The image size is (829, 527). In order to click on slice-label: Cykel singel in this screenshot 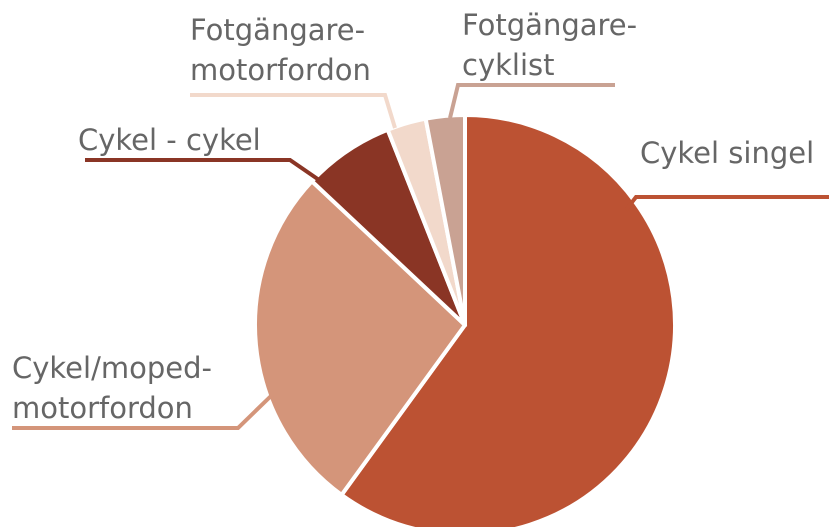, I will do `click(727, 153)`.